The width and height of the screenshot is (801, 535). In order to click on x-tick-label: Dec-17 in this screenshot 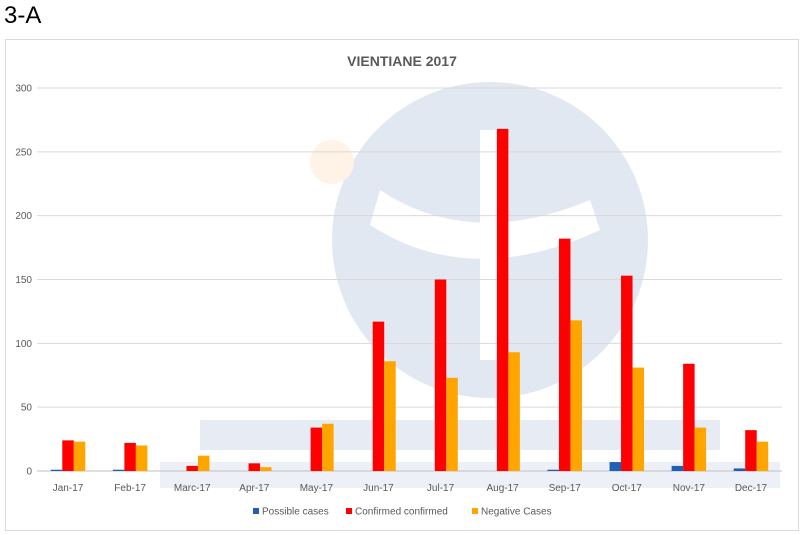, I will do `click(751, 488)`.